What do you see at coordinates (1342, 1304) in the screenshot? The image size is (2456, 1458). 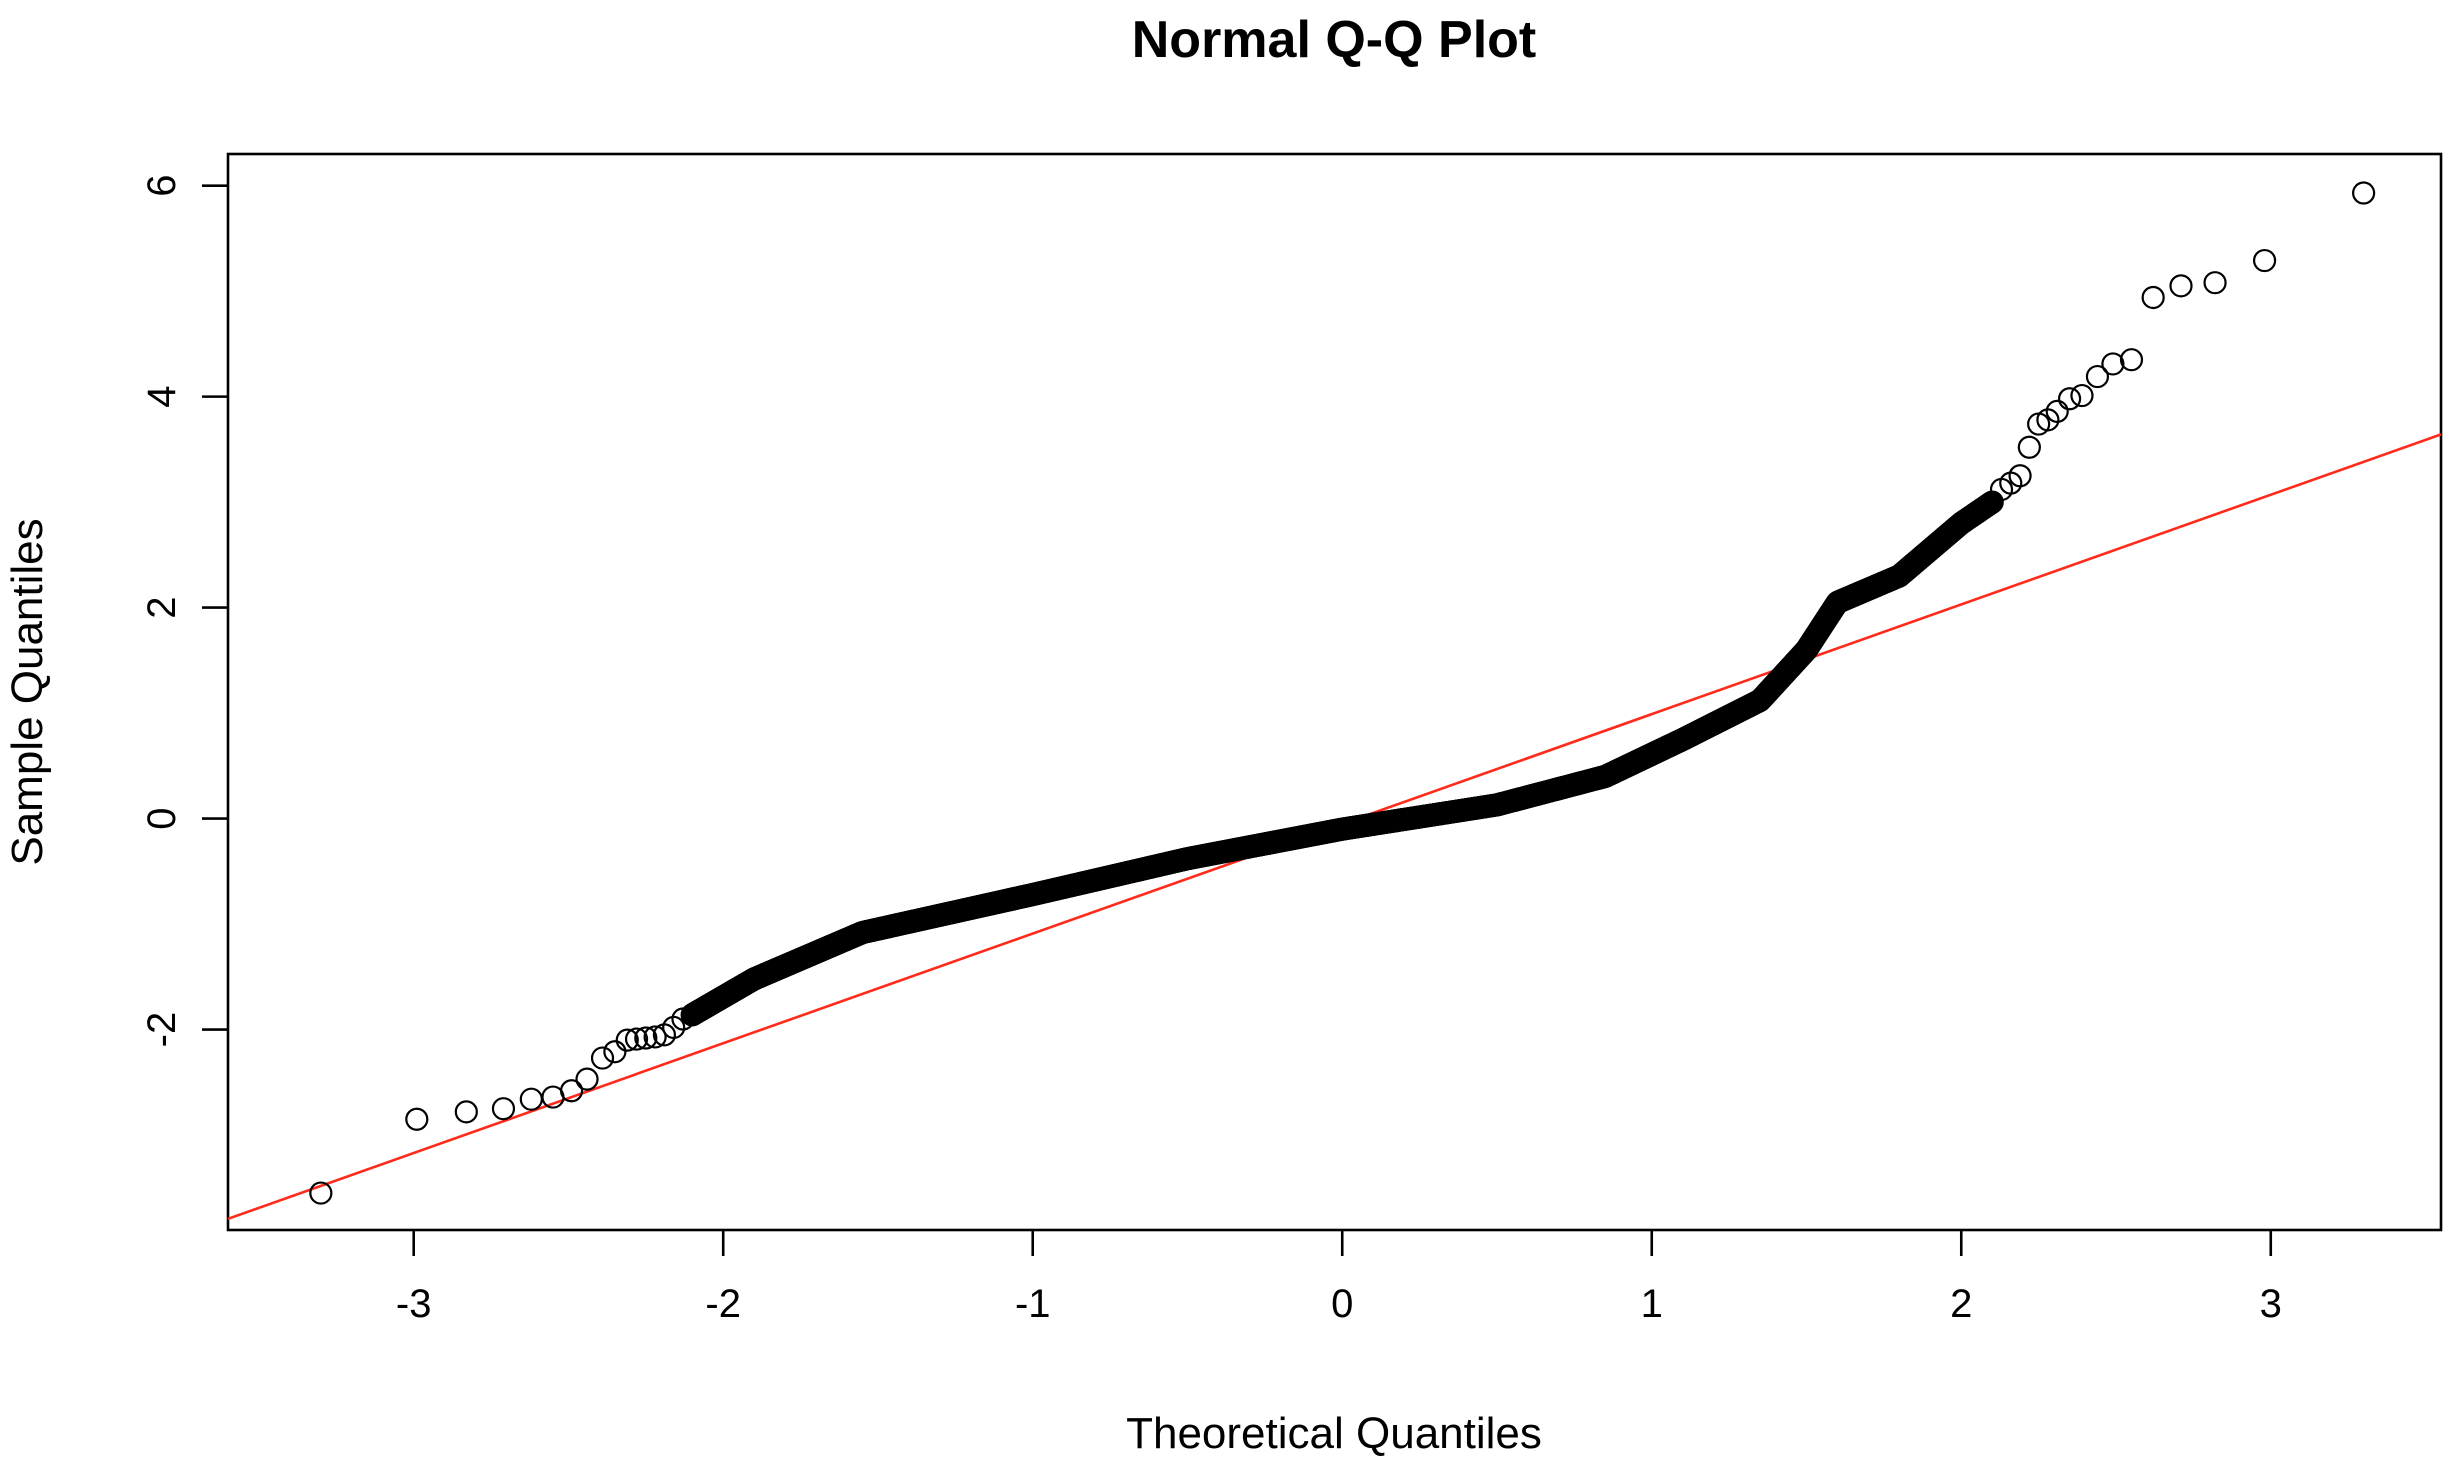 I see `x-tick-label: 0` at bounding box center [1342, 1304].